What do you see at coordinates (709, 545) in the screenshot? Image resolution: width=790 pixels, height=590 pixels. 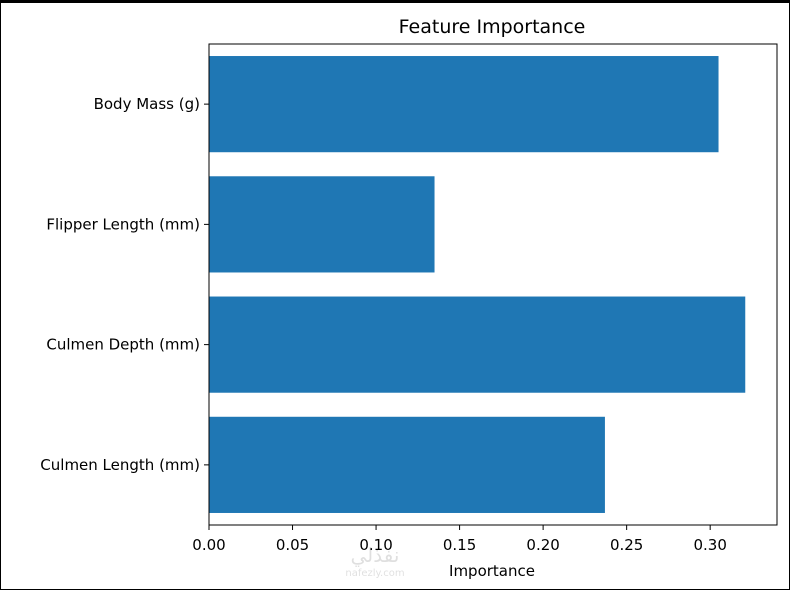 I see `x-tick-label: 0.30` at bounding box center [709, 545].